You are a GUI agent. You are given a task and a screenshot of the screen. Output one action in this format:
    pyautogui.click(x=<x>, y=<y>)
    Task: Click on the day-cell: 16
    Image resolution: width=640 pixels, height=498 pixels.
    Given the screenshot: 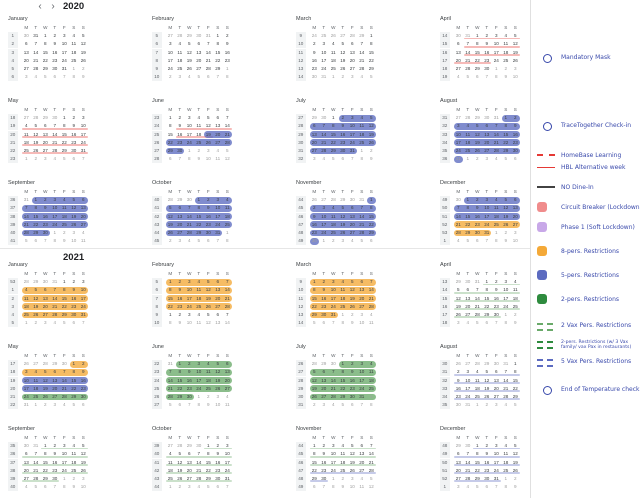 What is the action you would take?
    pyautogui.click(x=496, y=298)
    